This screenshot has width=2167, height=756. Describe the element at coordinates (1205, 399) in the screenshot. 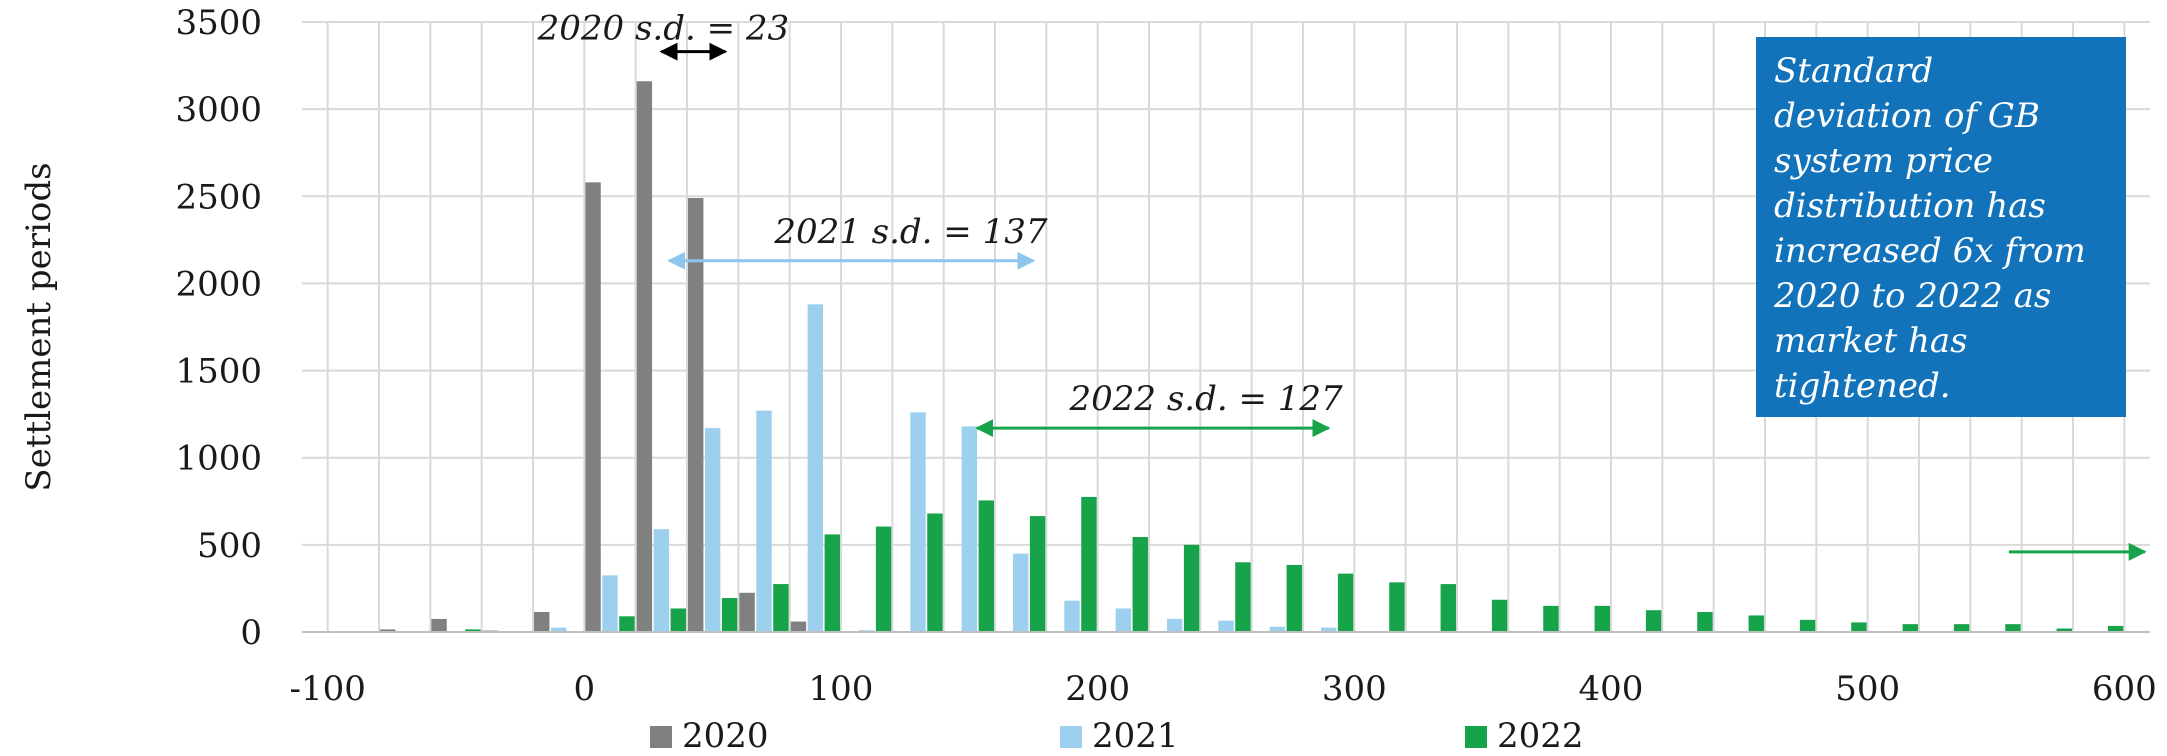

I see `sd-annotation-label: 2022 s.d. = 127` at that location.